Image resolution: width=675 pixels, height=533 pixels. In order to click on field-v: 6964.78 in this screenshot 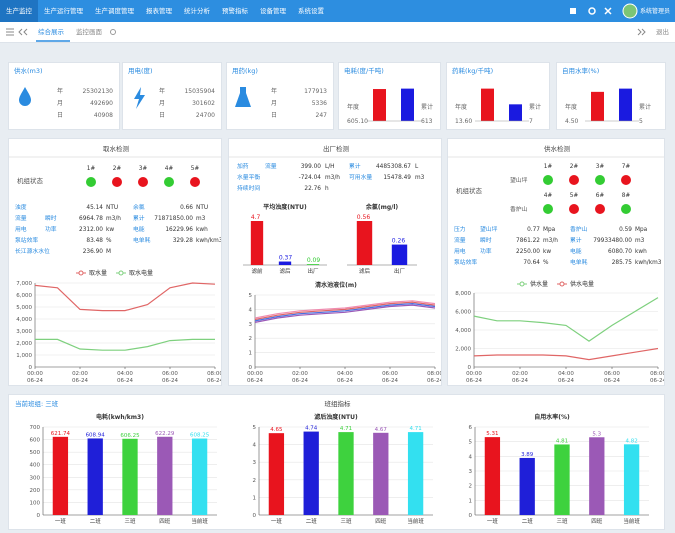, I will do `click(91, 219)`.